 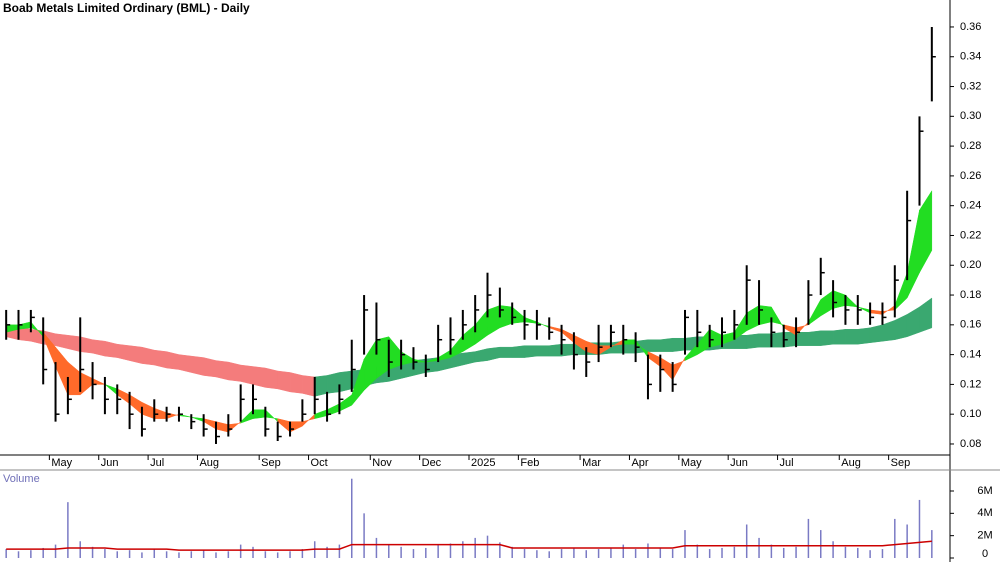 I want to click on y-tick-label: 0.10, so click(x=970, y=414).